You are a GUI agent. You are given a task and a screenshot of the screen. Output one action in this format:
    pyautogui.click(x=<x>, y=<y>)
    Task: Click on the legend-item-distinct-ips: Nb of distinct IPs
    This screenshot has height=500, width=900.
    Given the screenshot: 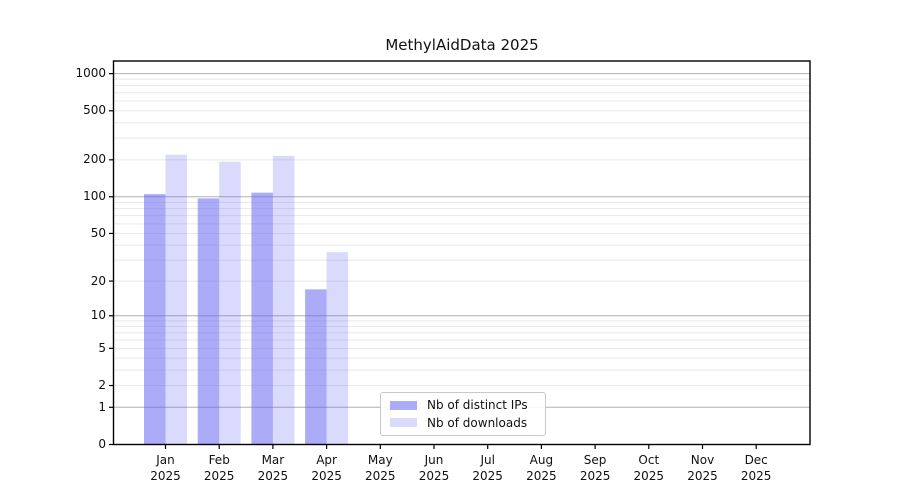 What is the action you would take?
    pyautogui.click(x=463, y=405)
    